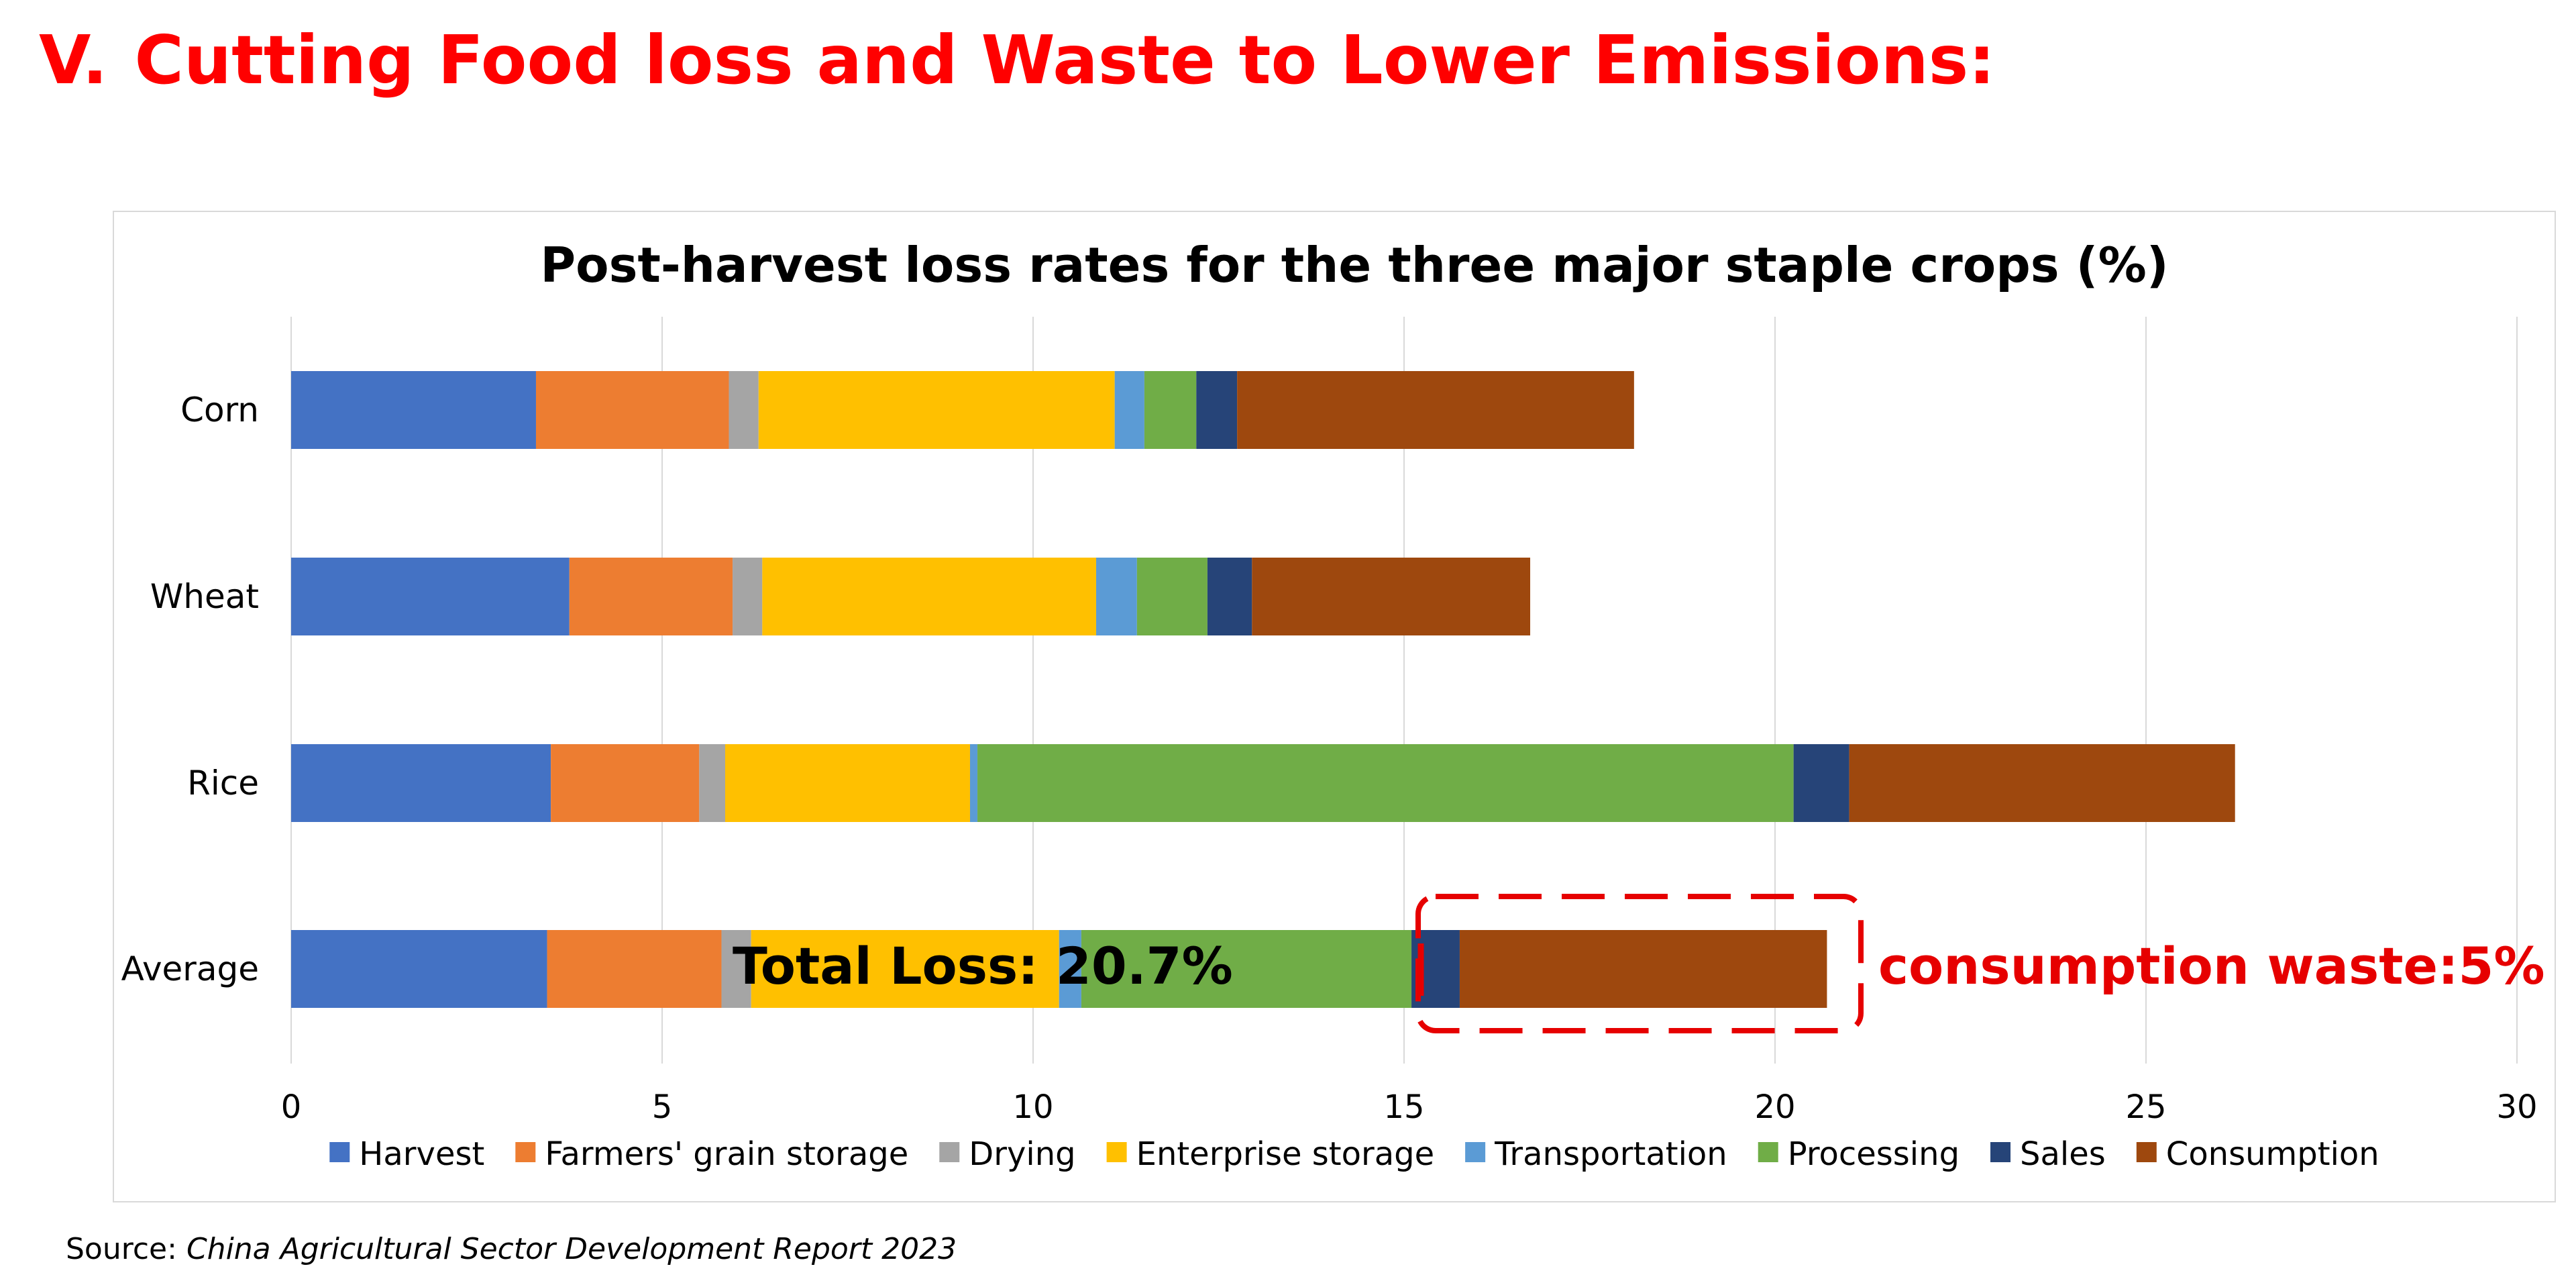  I want to click on category-label: Corn, so click(219, 410).